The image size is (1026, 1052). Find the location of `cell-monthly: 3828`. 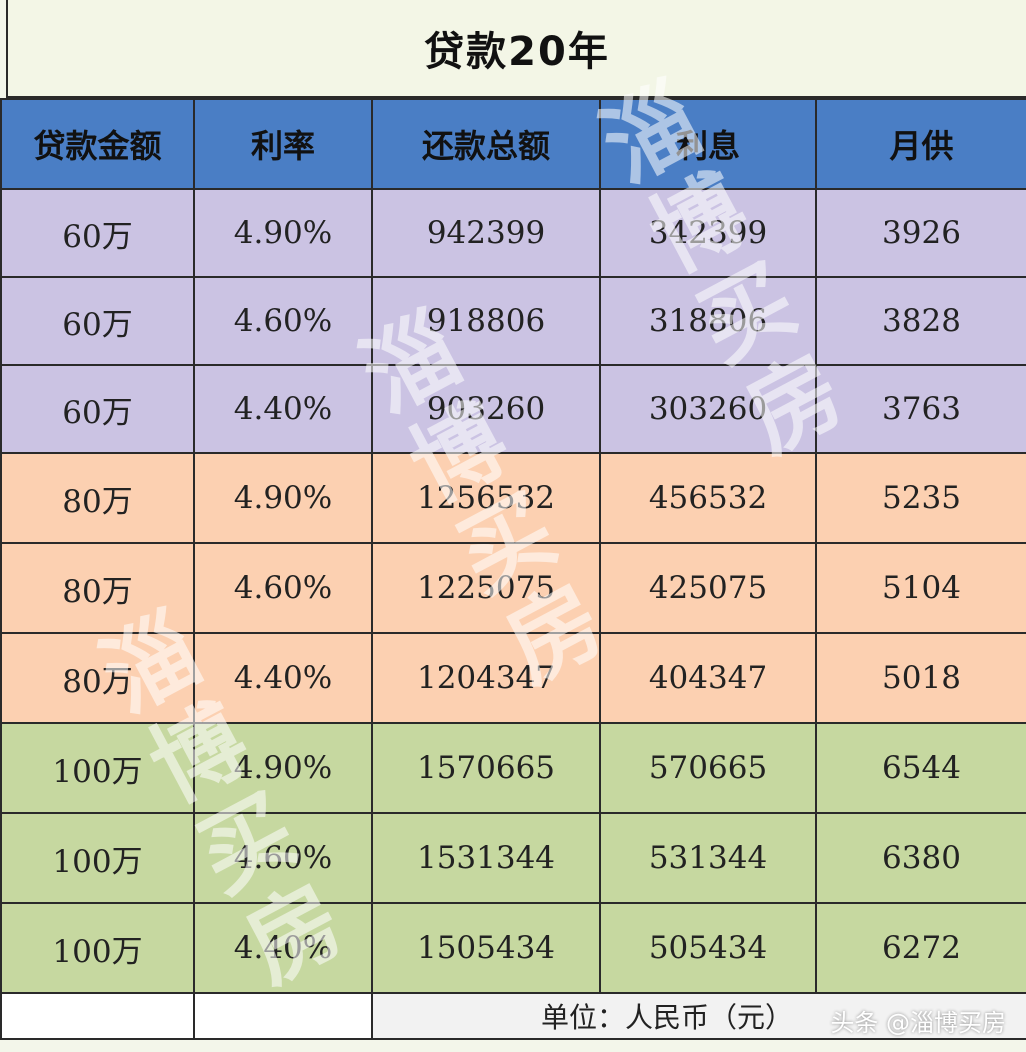

cell-monthly: 3828 is located at coordinates (920, 321).